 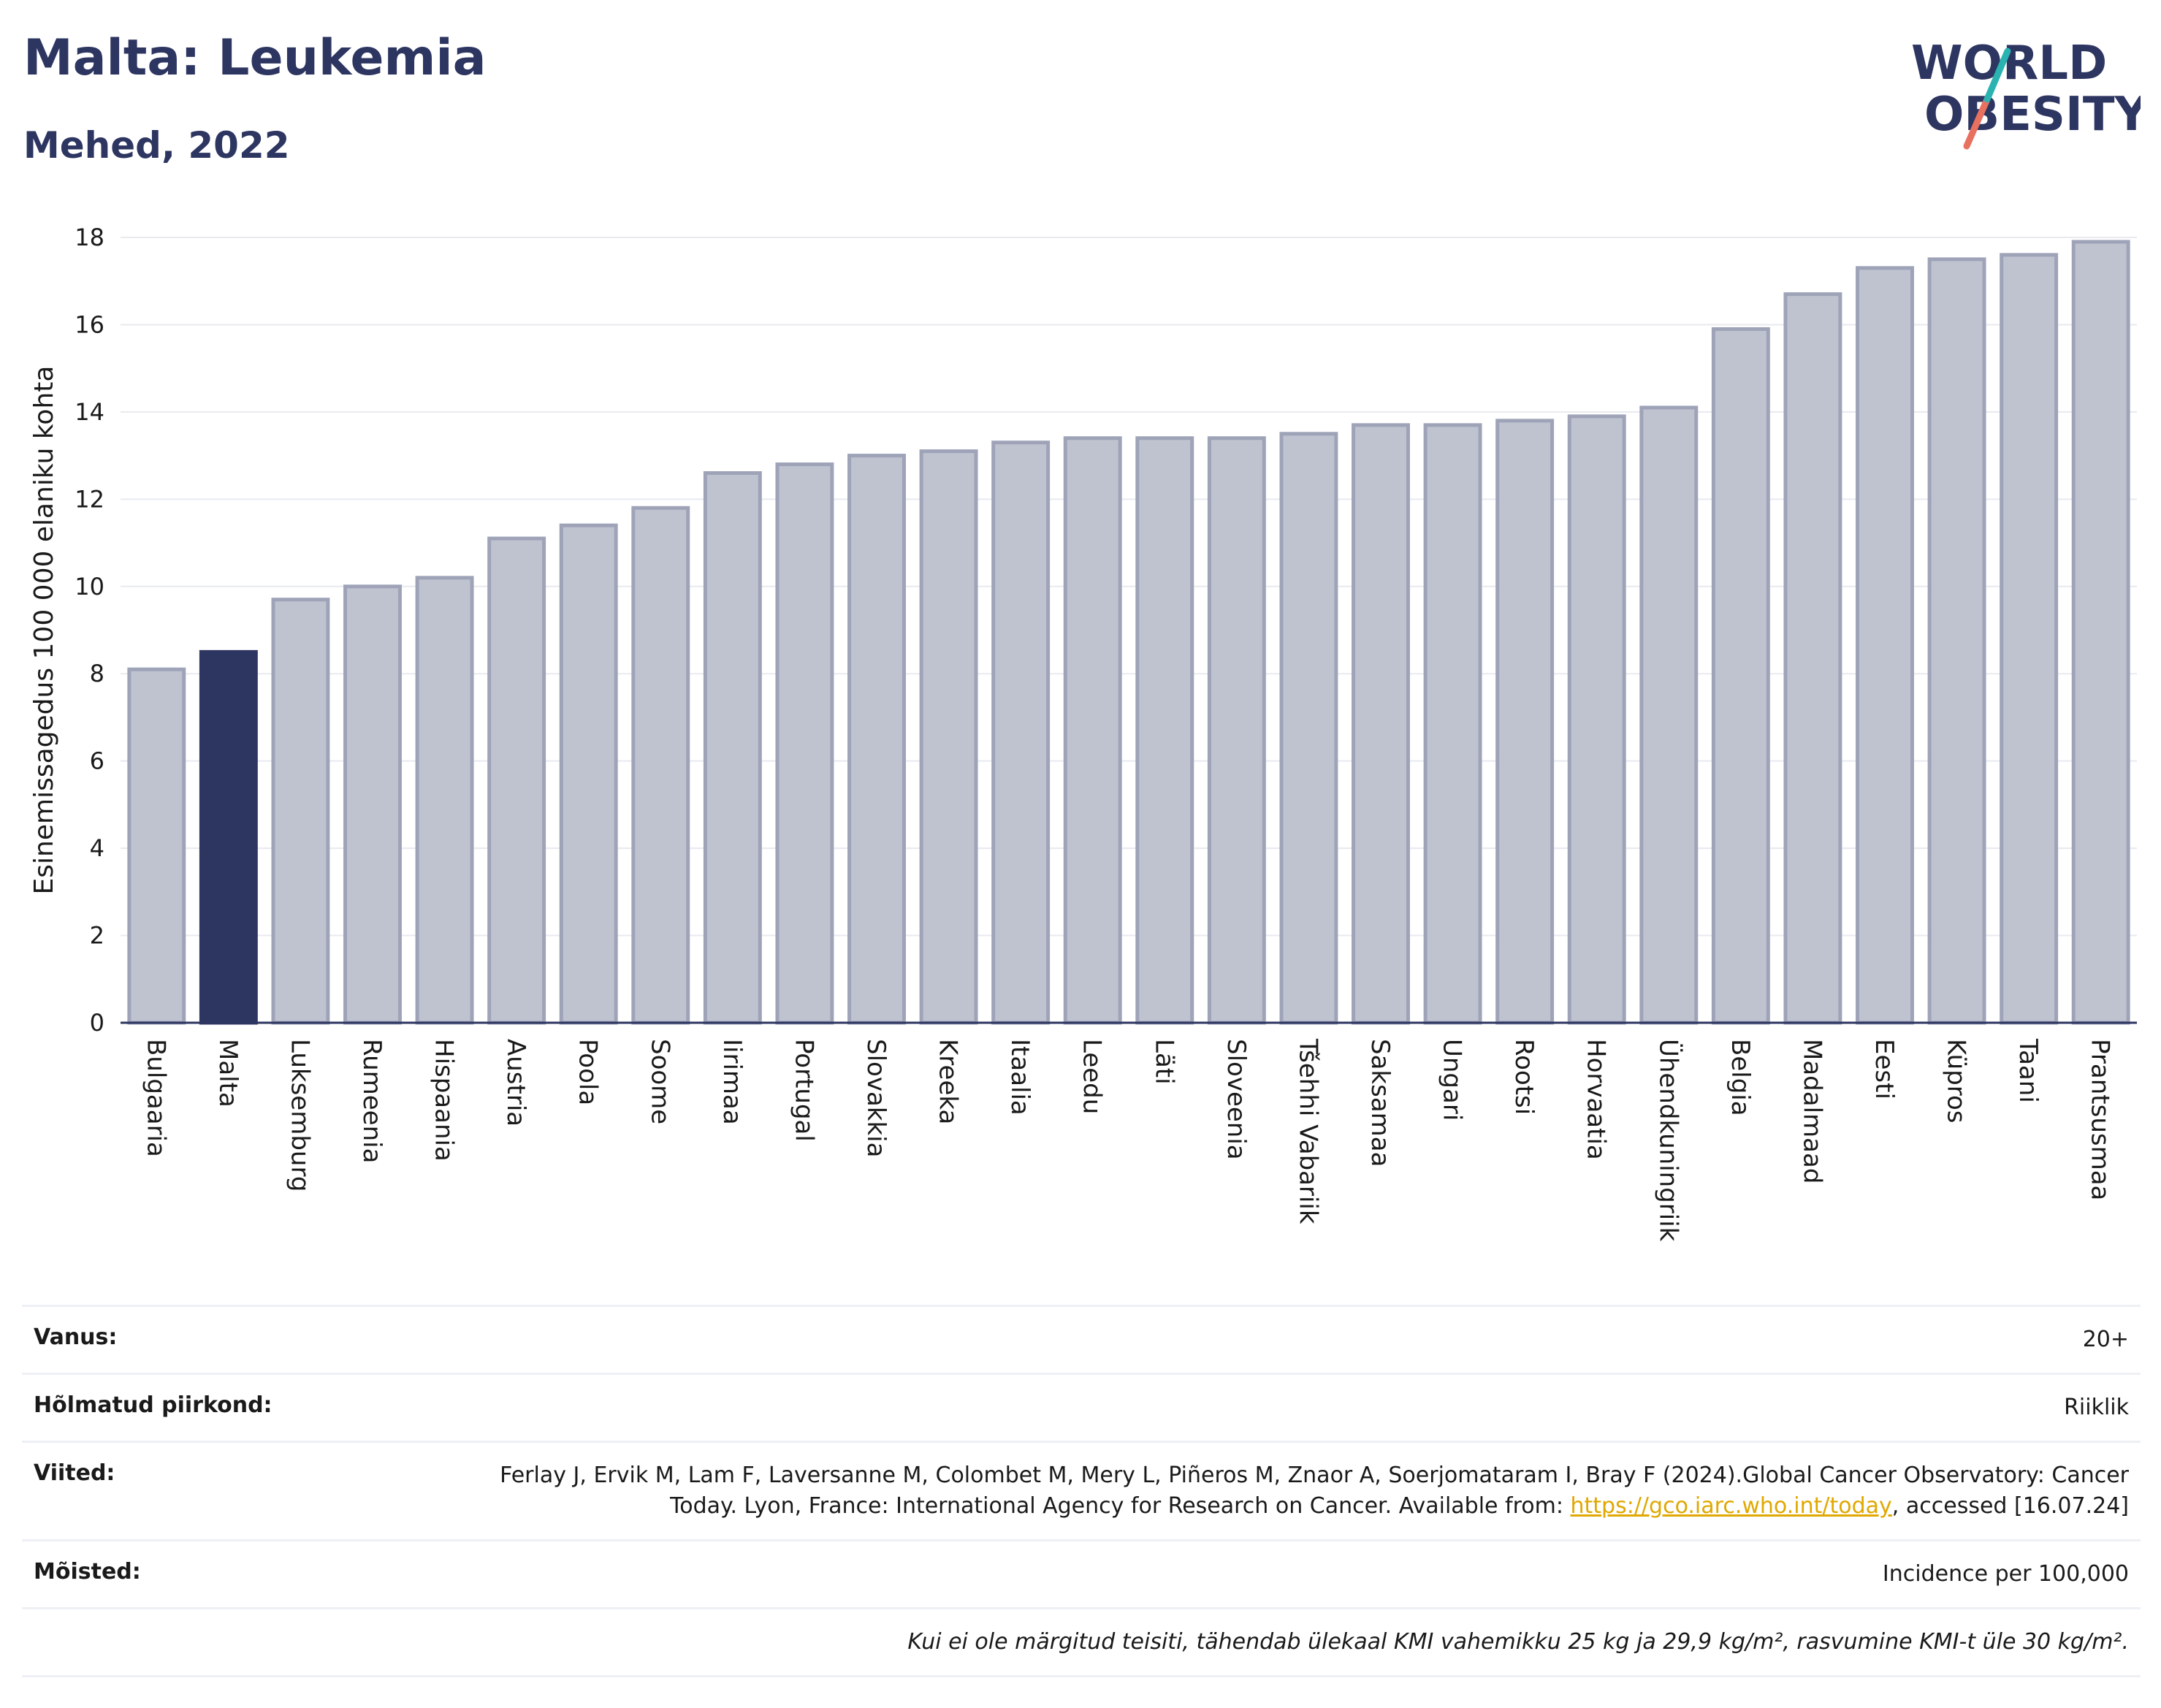 I want to click on y-tick-label: 0, so click(x=97, y=1023).